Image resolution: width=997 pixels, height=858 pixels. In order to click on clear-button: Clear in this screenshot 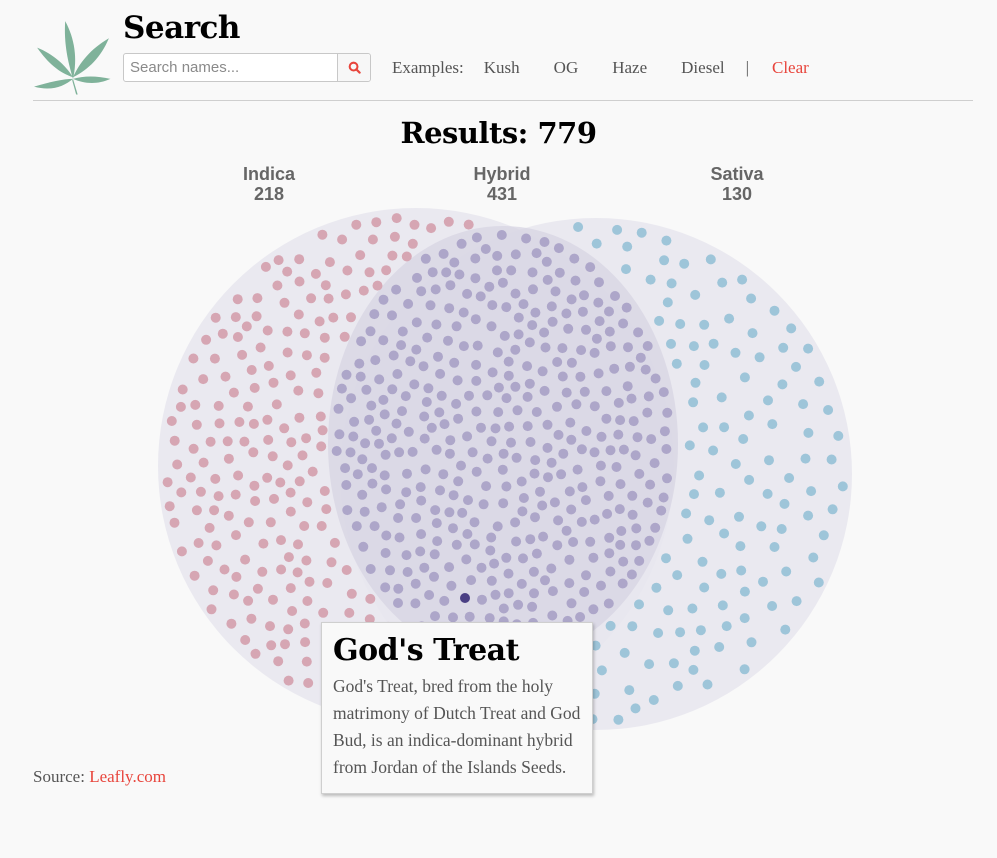, I will do `click(790, 67)`.